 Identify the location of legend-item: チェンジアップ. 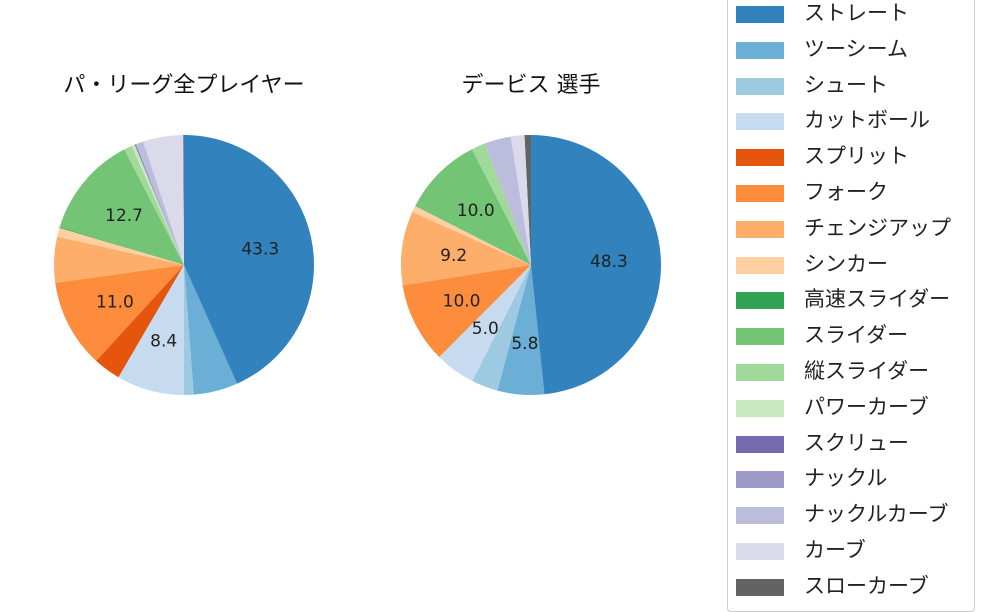
(852, 227).